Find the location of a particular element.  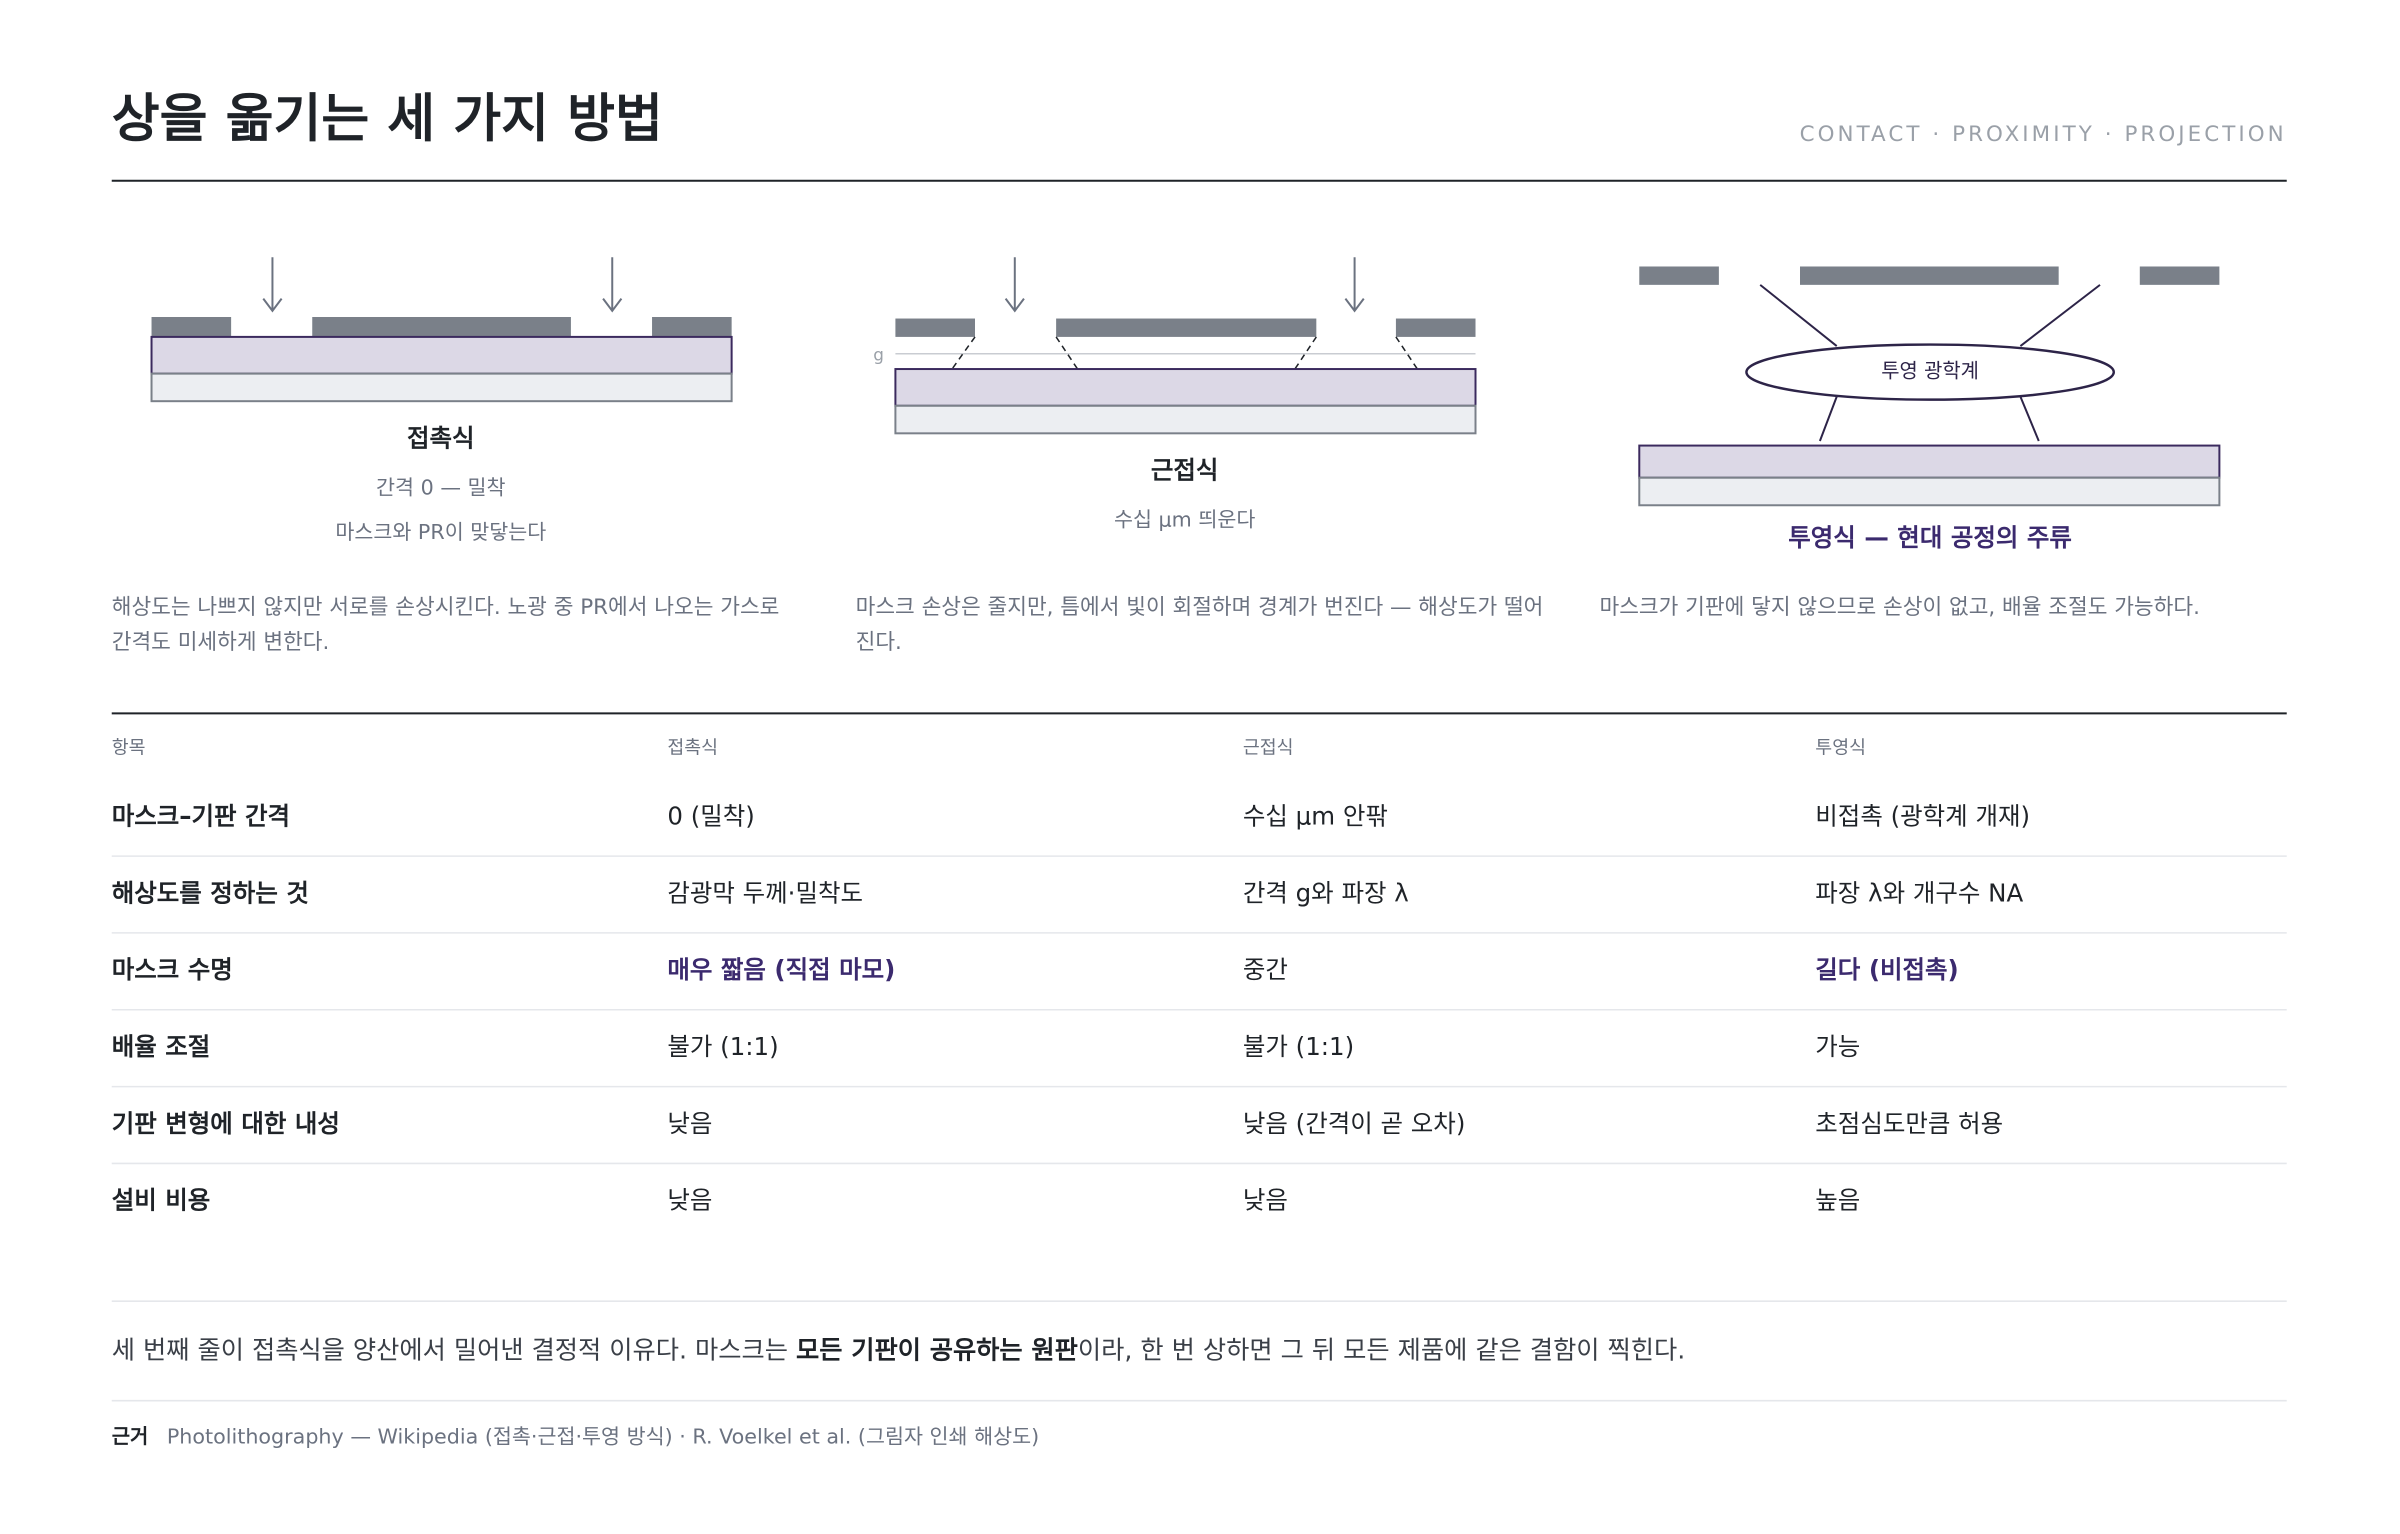

note-text: 이라, 한 번 상하면 그 뒤 모든 제품에 같은 결함이 찍힌다. is located at coordinates (1381, 1350).